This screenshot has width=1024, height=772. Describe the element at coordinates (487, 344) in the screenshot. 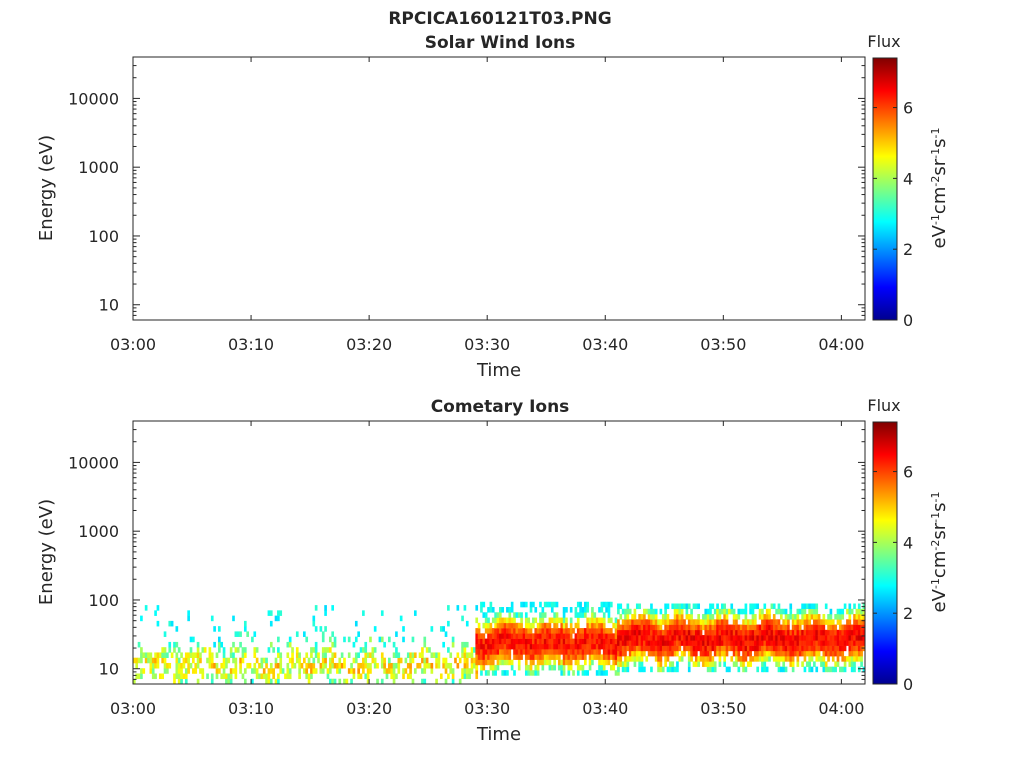

I see `x-tick-label: 03:30` at that location.